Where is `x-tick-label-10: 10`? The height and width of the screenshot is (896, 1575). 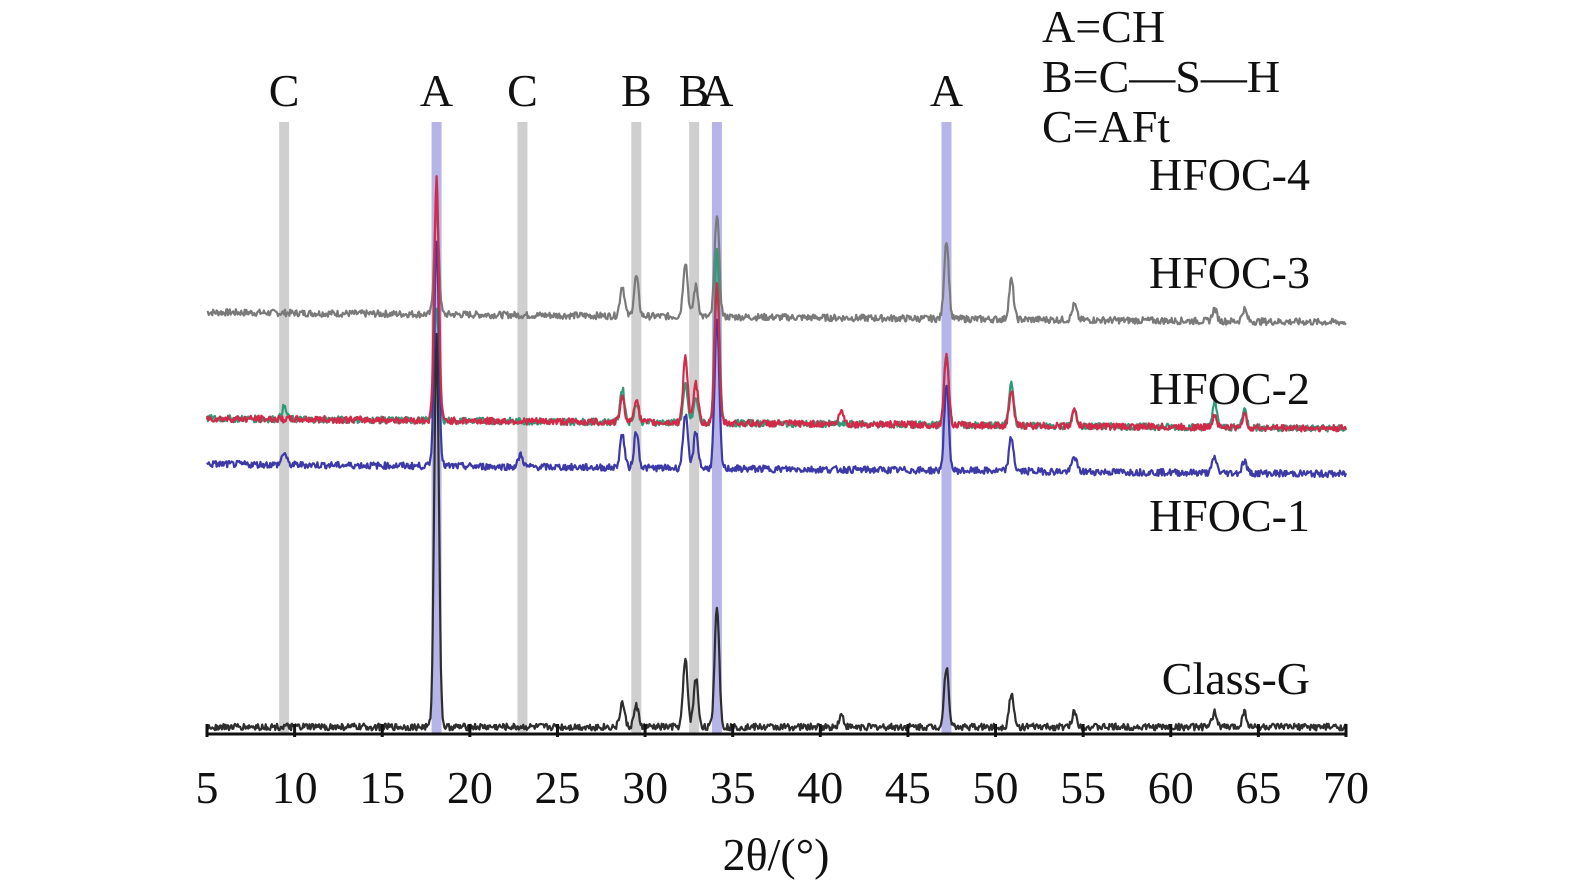 x-tick-label-10: 10 is located at coordinates (295, 787).